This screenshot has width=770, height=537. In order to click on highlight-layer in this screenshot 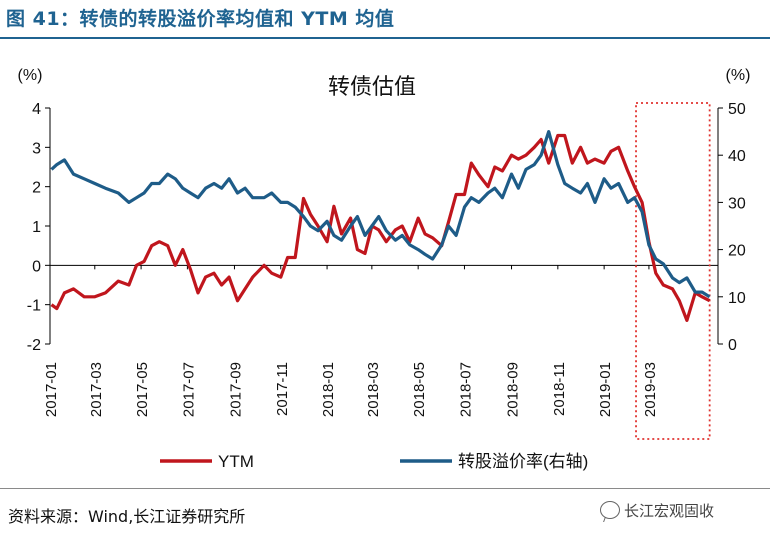, I will do `click(673, 271)`.